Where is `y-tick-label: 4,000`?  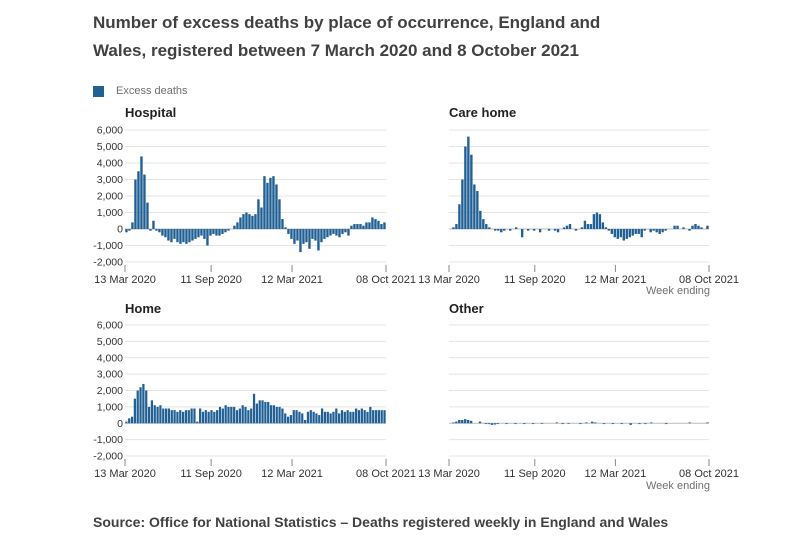 y-tick-label: 4,000 is located at coordinates (110, 164).